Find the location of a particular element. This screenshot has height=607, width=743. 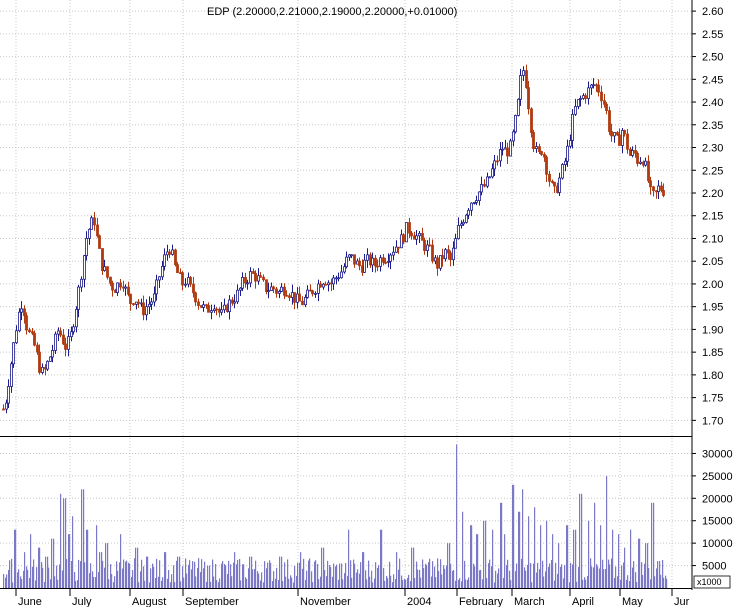

price-tick-label: 1.70 is located at coordinates (712, 421).